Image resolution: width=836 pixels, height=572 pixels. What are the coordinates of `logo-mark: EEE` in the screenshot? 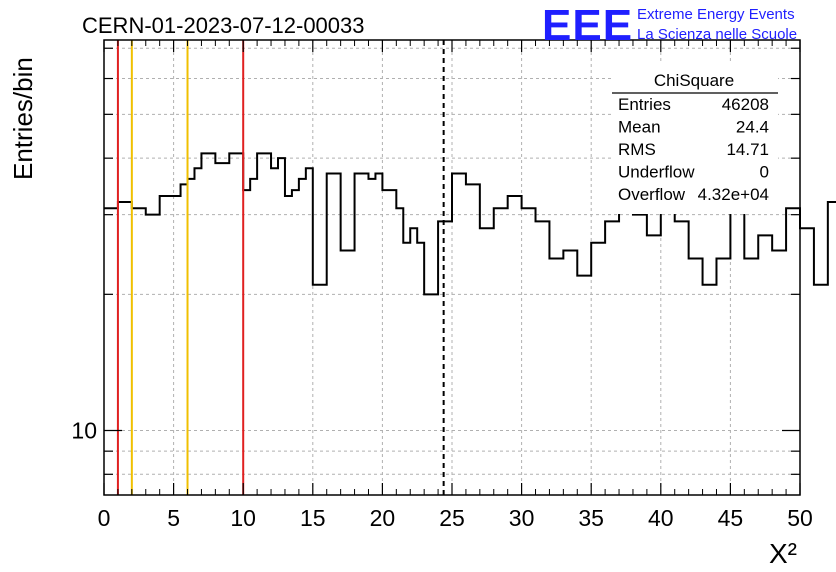 It's located at (587, 25).